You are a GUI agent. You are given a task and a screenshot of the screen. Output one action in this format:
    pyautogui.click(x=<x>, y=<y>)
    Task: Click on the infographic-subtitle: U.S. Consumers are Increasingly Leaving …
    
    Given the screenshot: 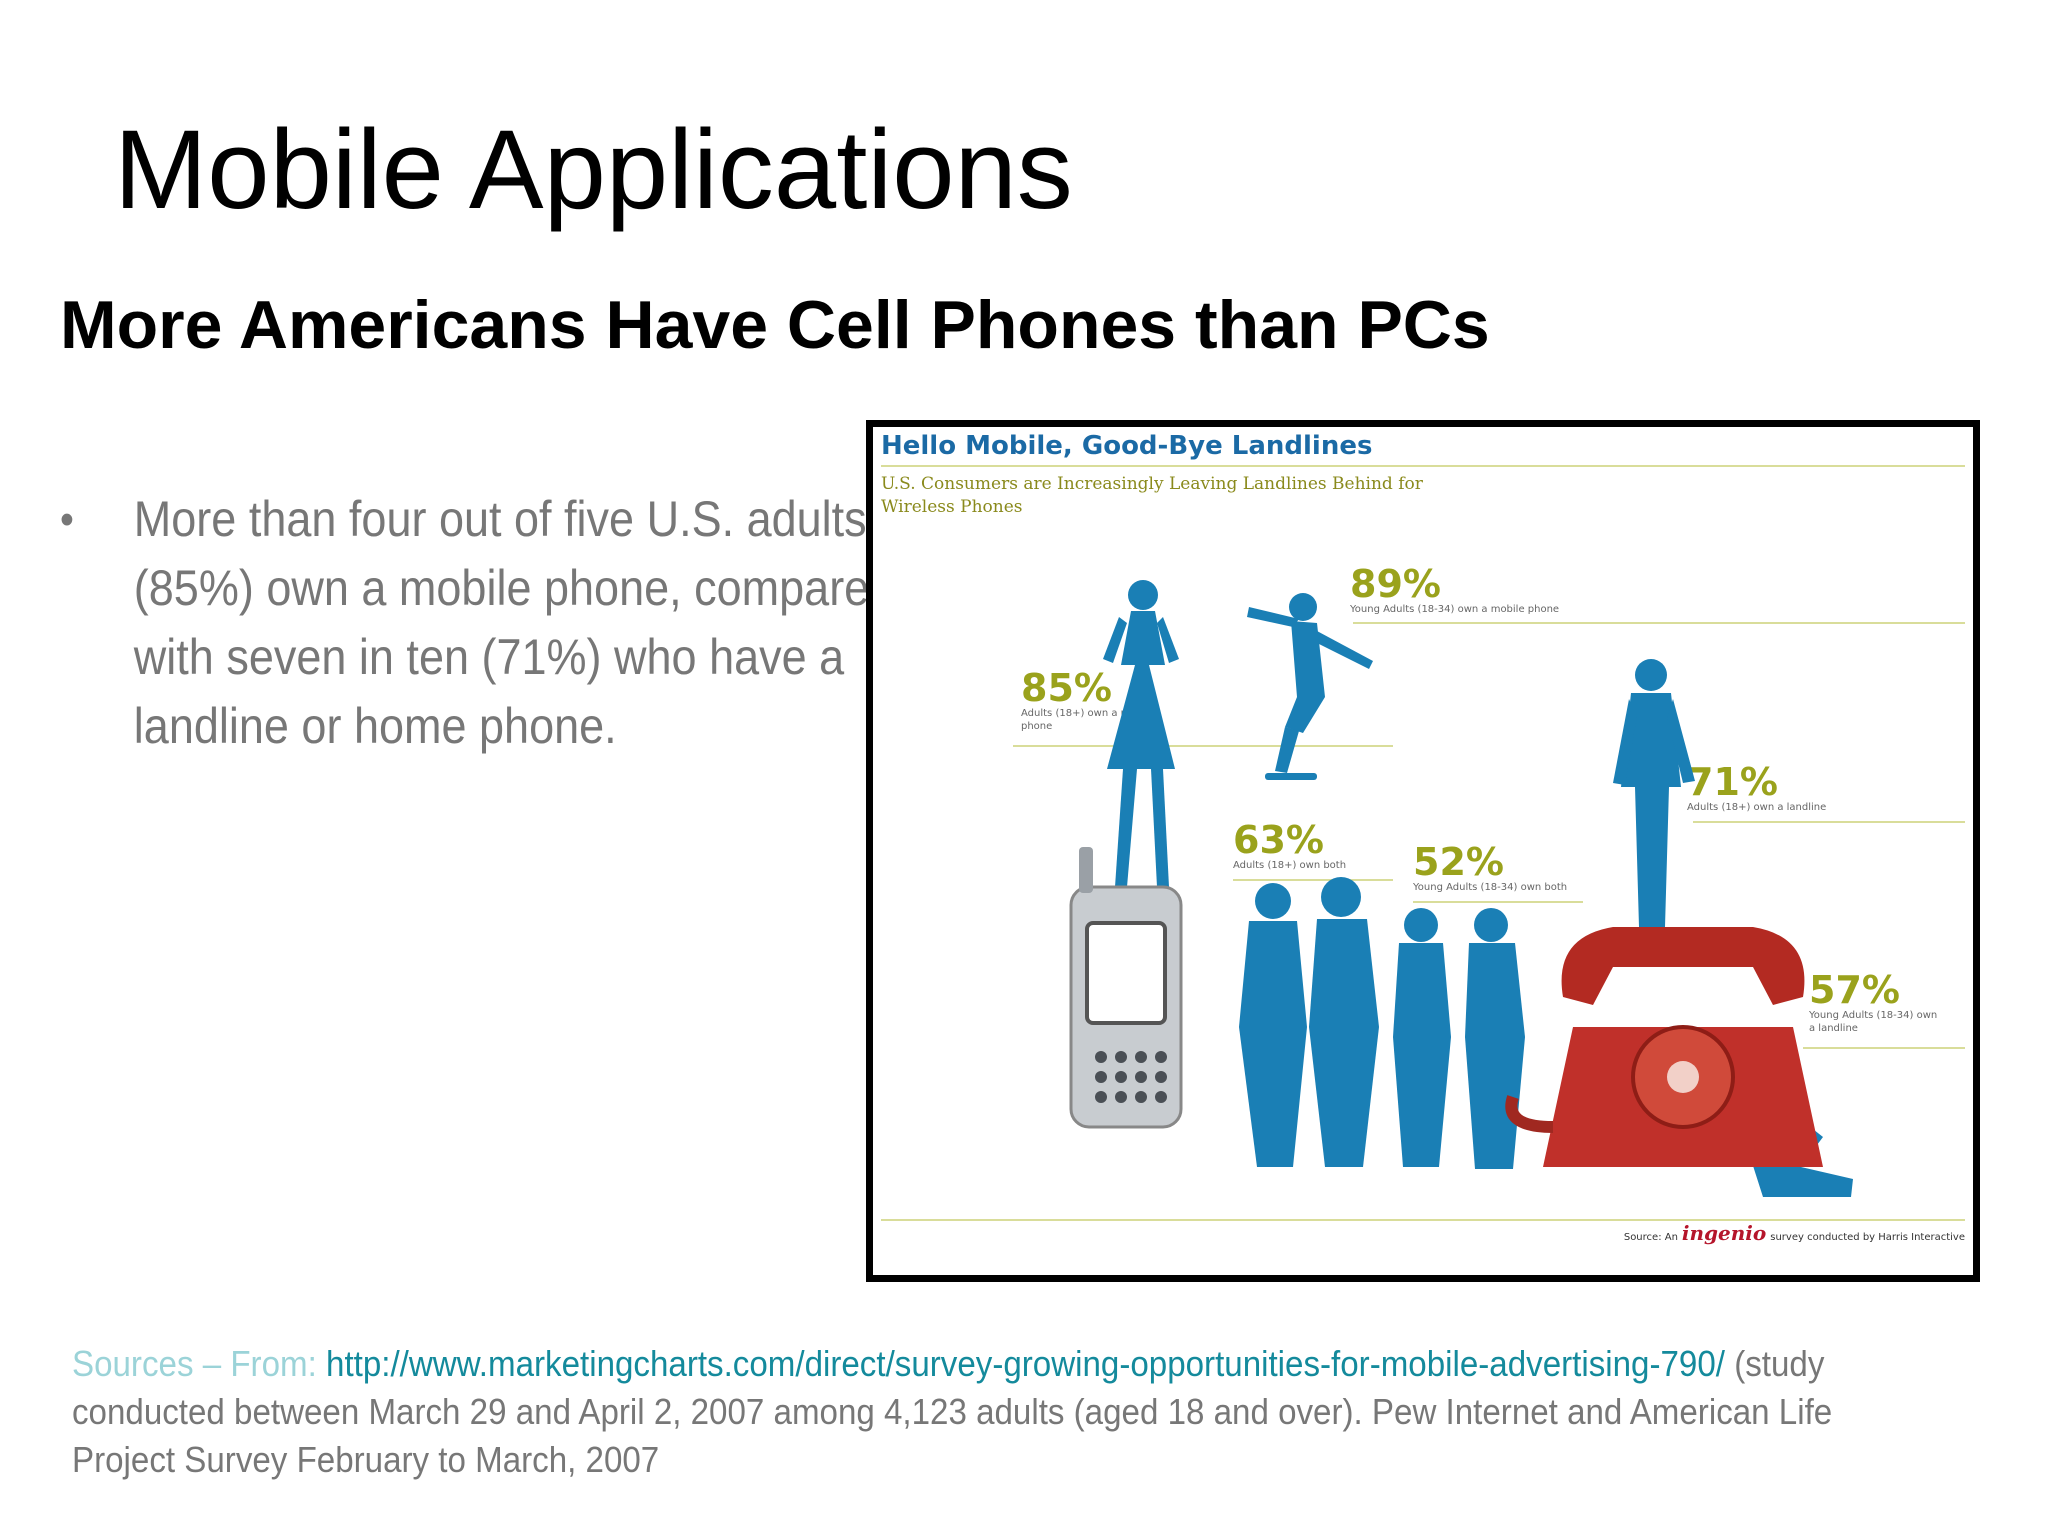 What is the action you would take?
    pyautogui.click(x=1152, y=495)
    